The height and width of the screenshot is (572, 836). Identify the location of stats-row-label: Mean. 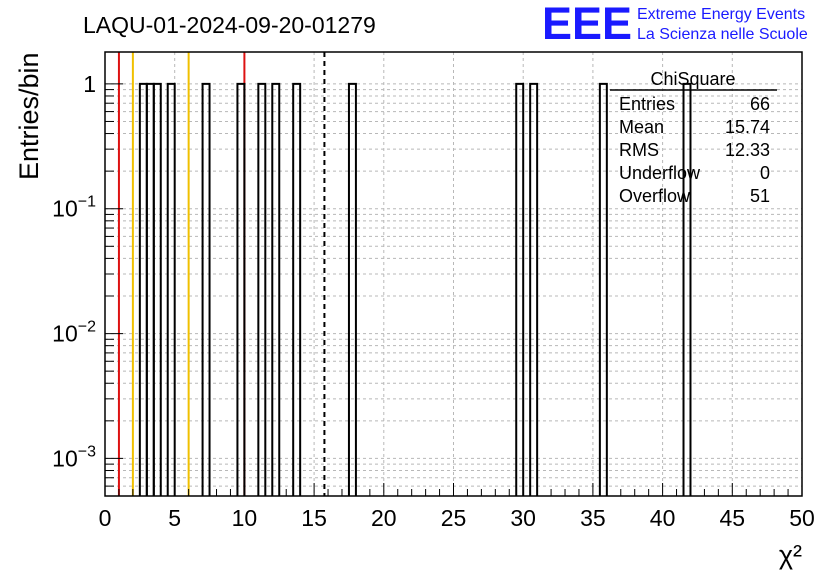
(641, 127).